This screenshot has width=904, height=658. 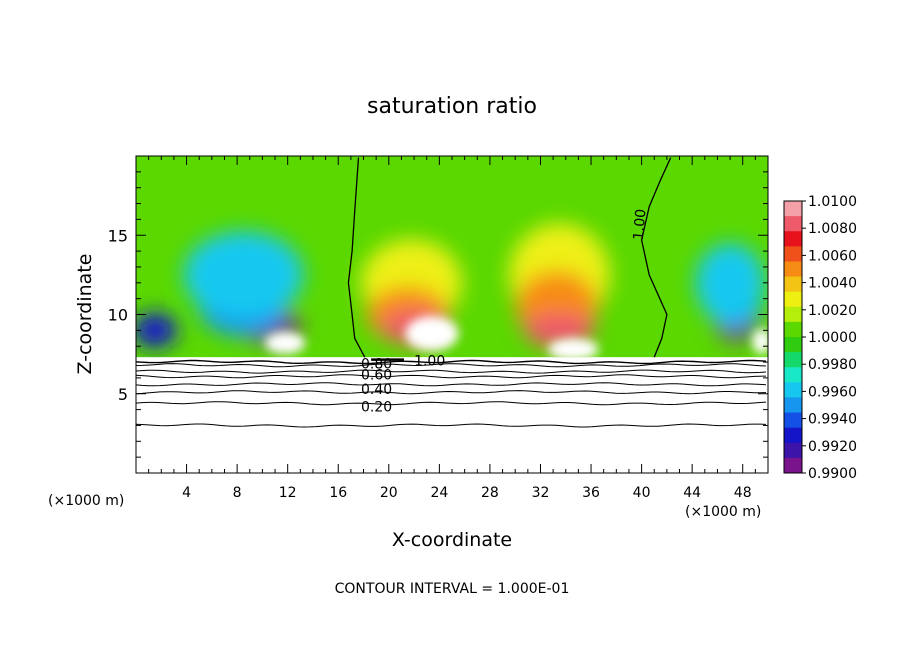 What do you see at coordinates (376, 376) in the screenshot?
I see `contour-label-3: 0.60` at bounding box center [376, 376].